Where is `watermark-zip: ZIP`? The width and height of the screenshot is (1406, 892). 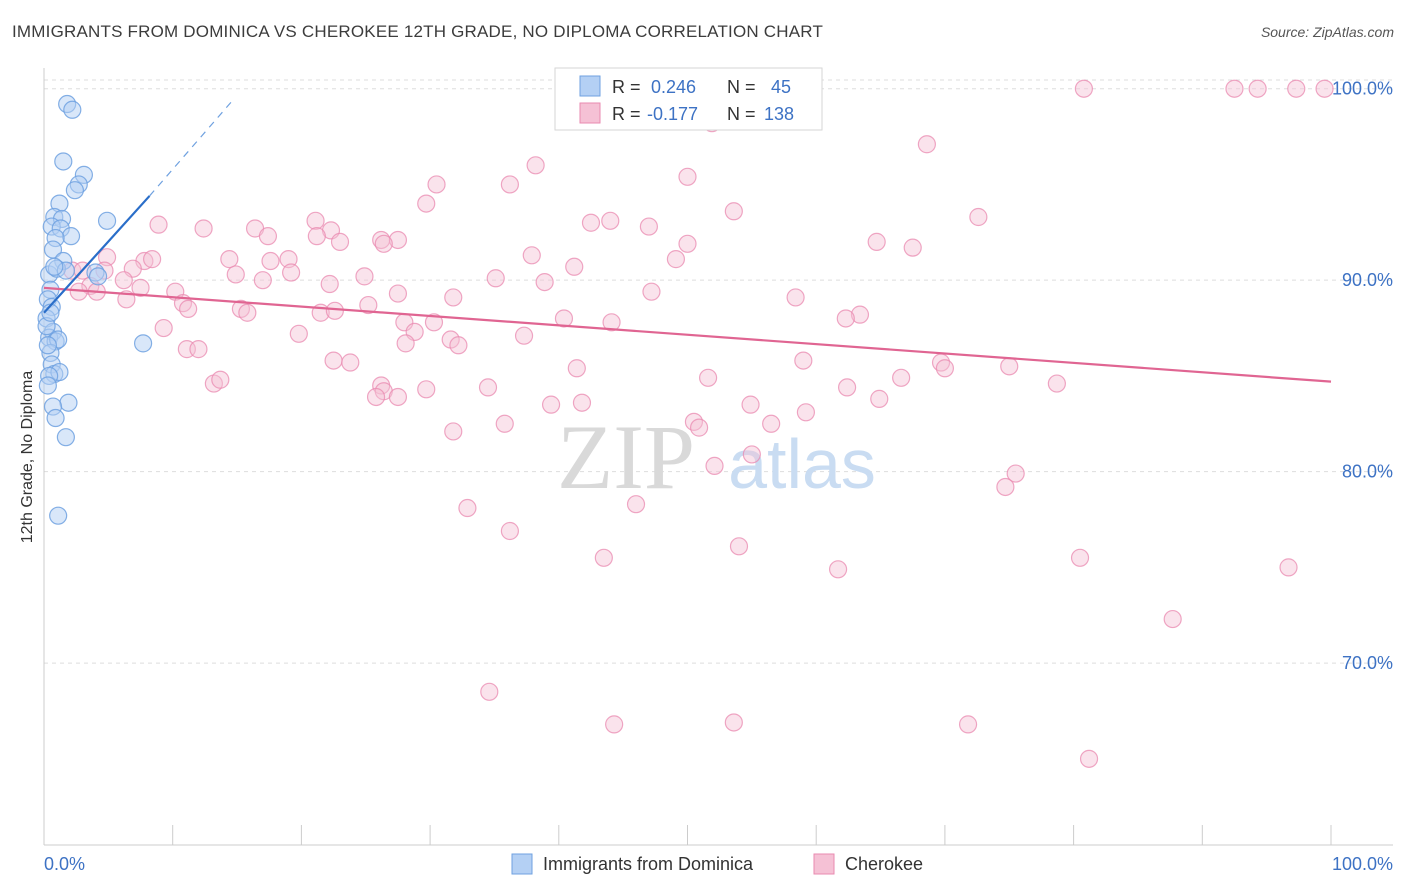 watermark-zip: ZIP is located at coordinates (626, 457).